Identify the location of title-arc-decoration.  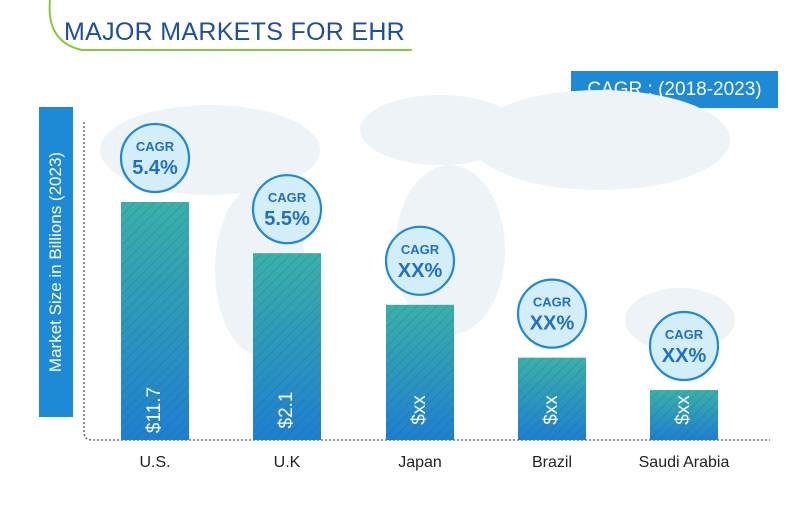
(230, 25).